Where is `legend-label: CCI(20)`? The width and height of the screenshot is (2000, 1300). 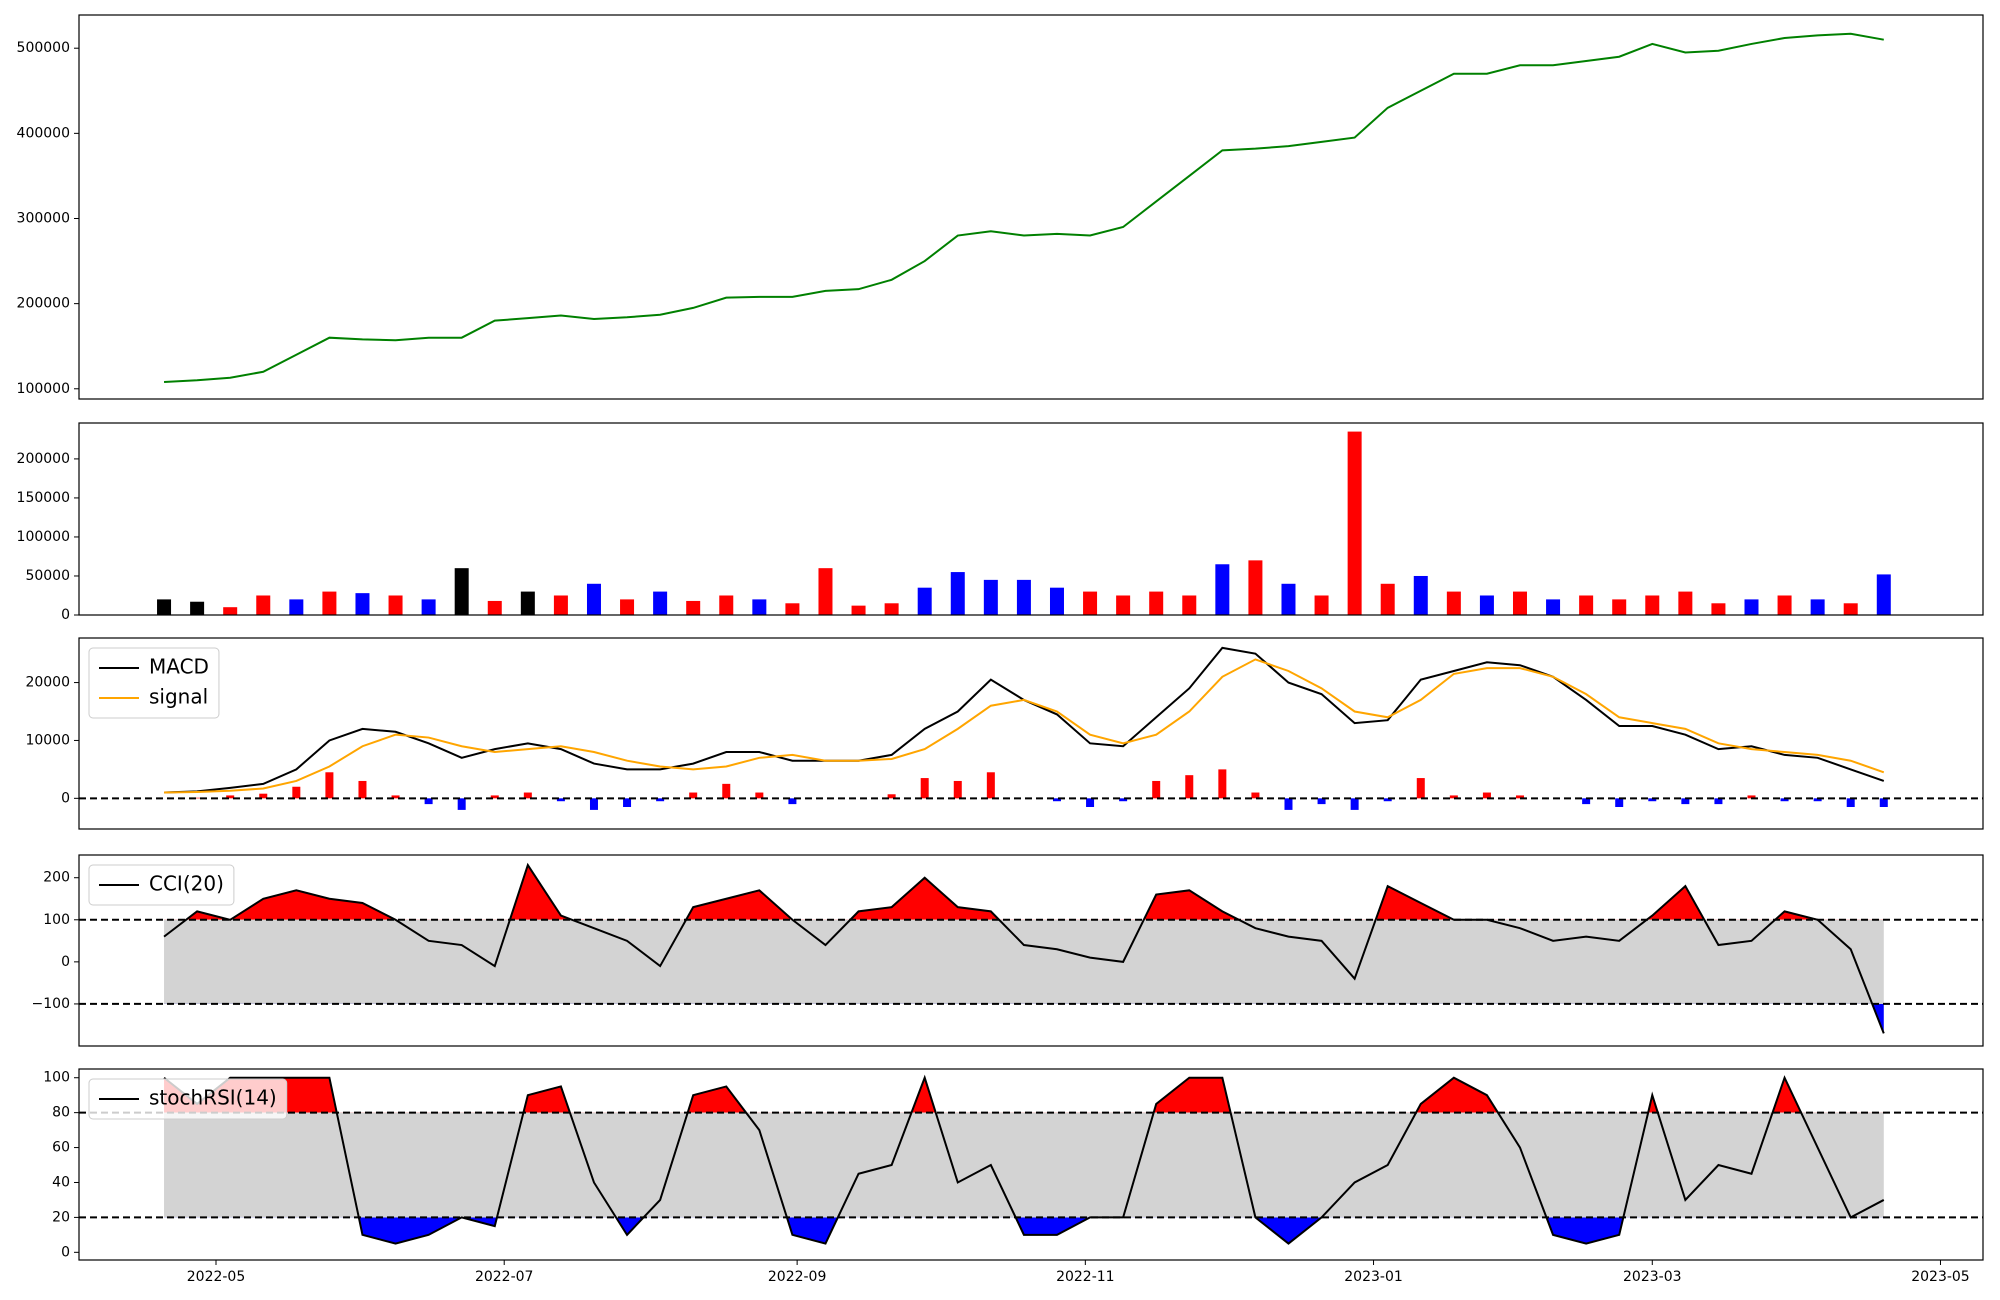
legend-label: CCI(20) is located at coordinates (186, 884).